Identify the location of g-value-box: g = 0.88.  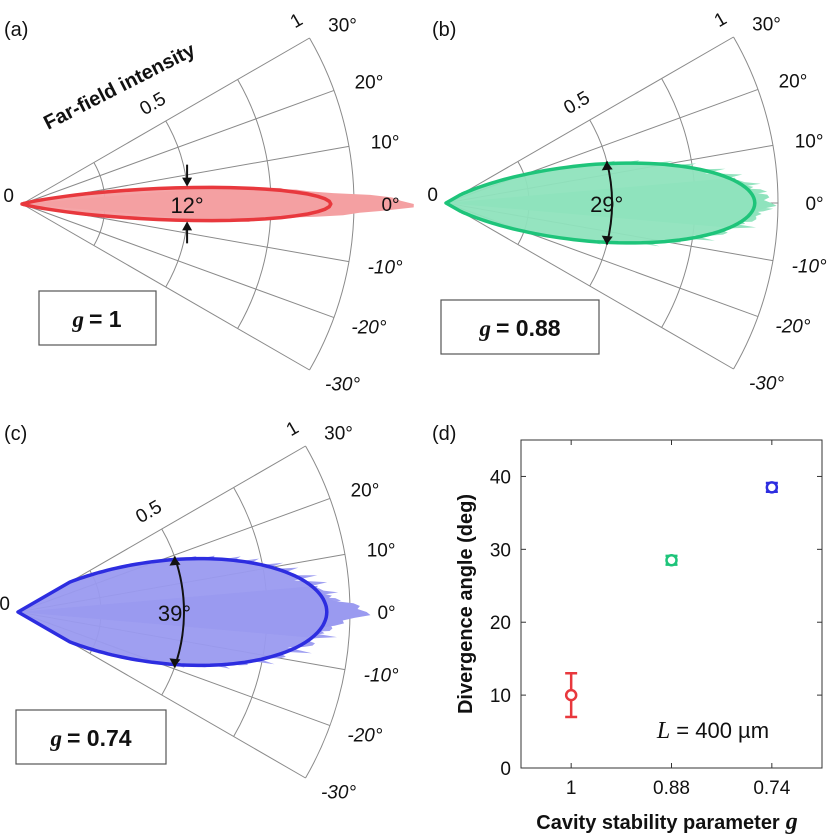
(520, 327).